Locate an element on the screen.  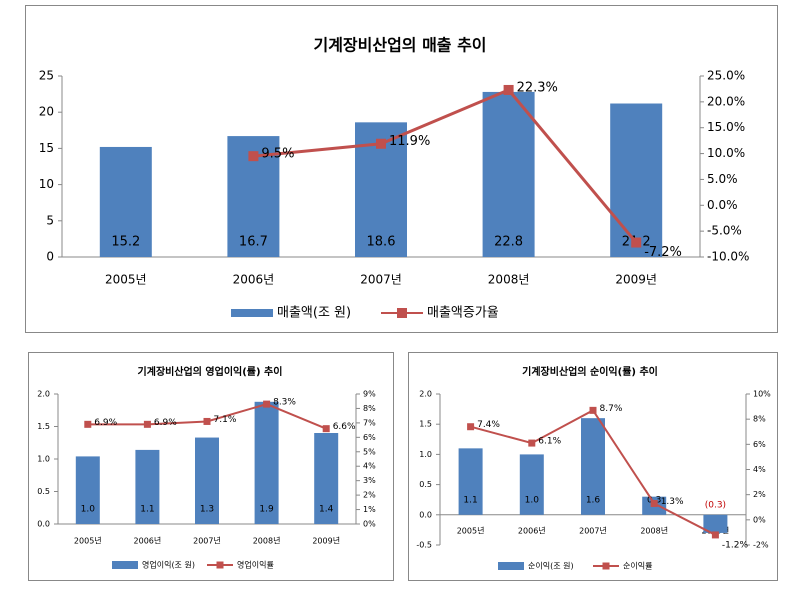
bar-value-label: 1.9 is located at coordinates (266, 510).